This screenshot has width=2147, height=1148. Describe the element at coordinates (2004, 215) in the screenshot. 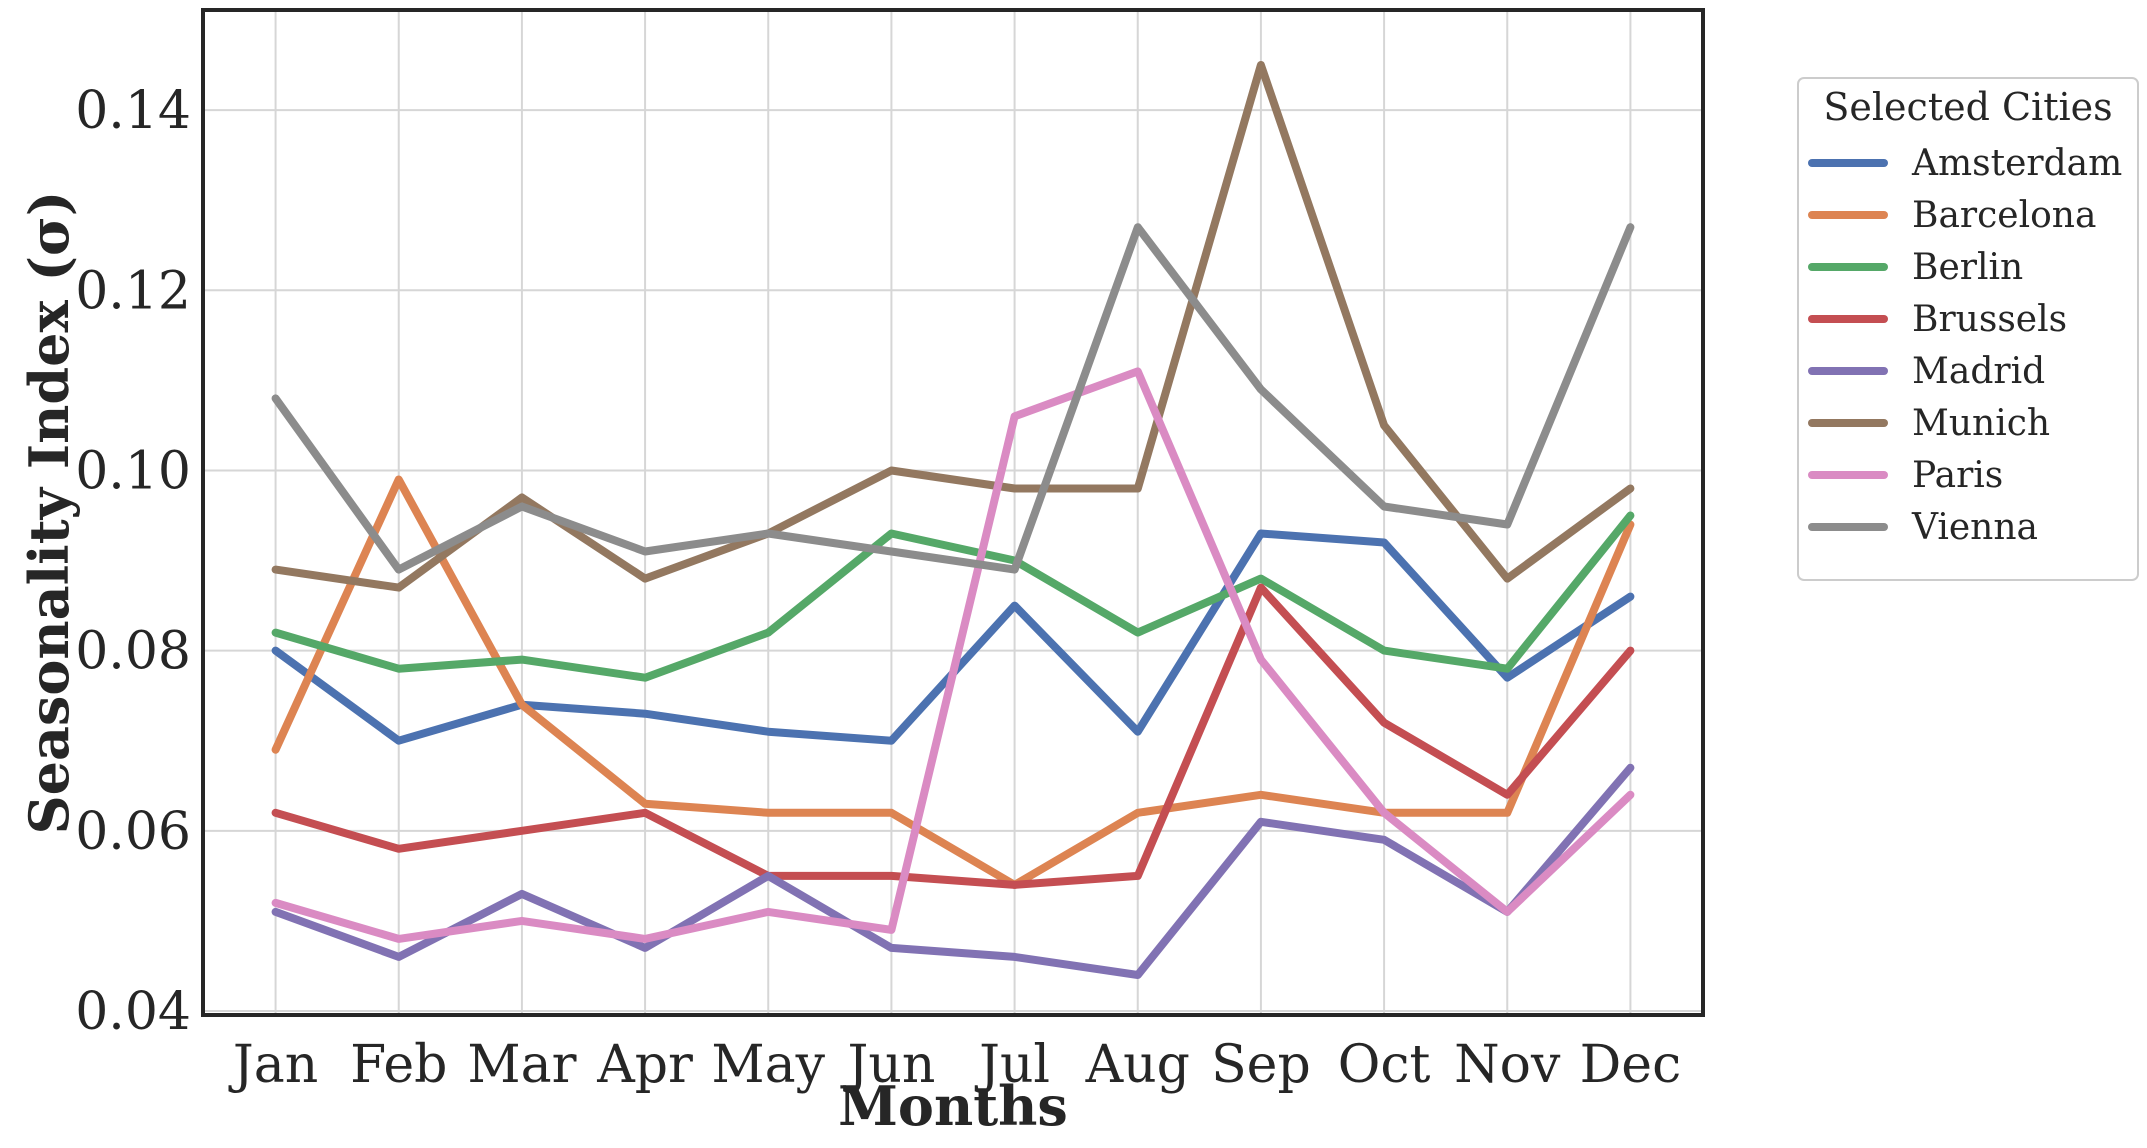

I see `legend-label-barcelona: Barcelona` at that location.